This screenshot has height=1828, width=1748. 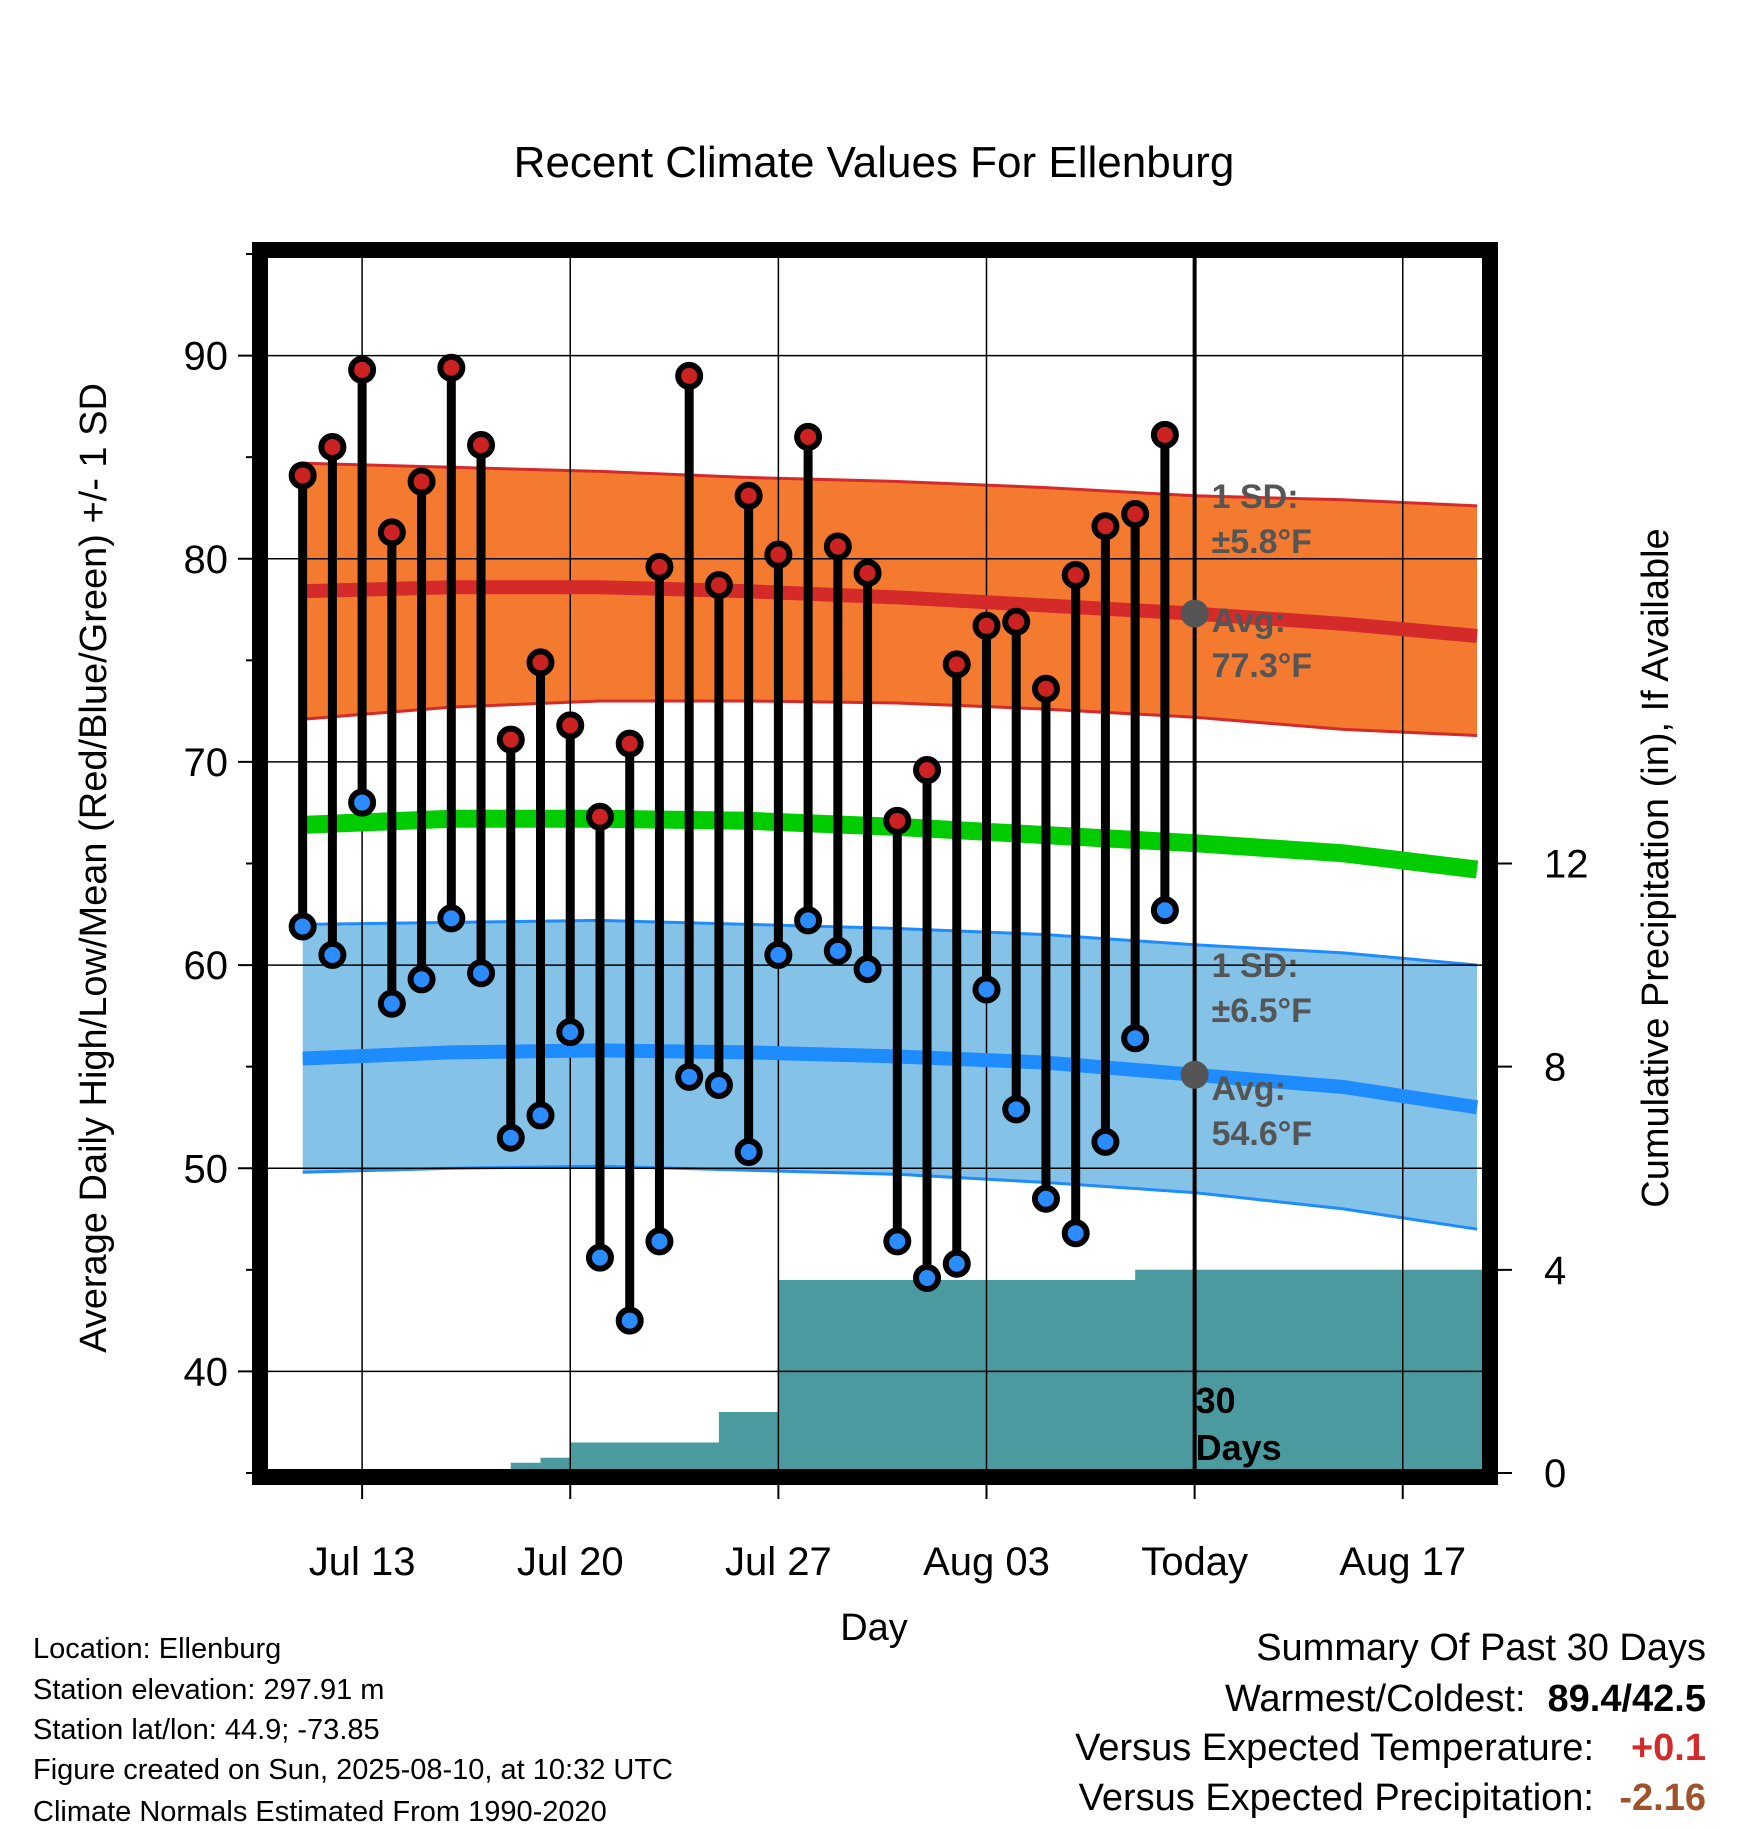 I want to click on y-tick-label: 70, so click(x=206, y=763).